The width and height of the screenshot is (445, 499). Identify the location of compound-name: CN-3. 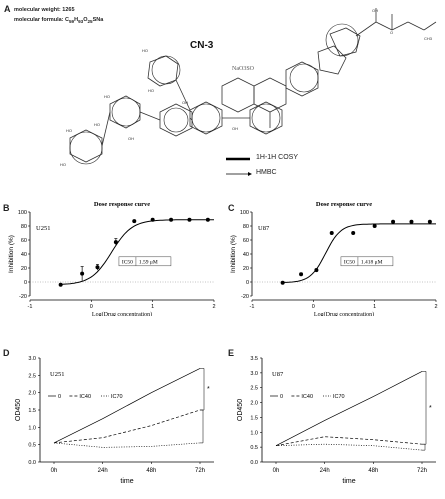
(202, 45).